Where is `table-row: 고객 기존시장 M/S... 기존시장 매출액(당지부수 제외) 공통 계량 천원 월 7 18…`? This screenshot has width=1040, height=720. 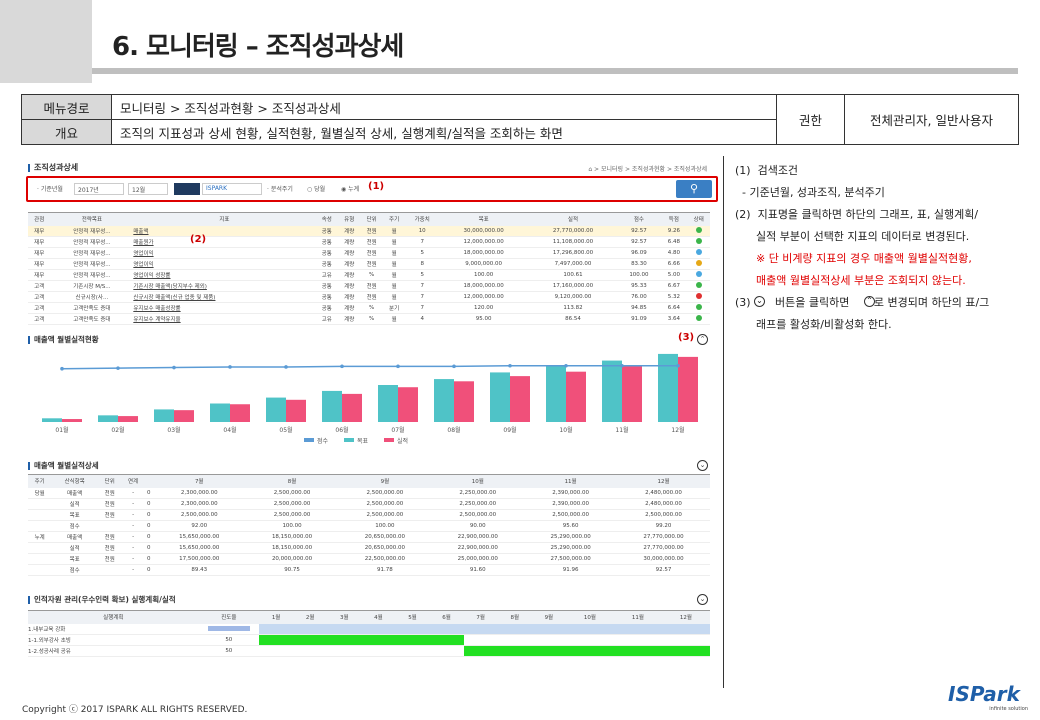
table-row: 고객 기존시장 M/S... 기존시장 매출액(당지부수 제외) 공통 계량 천원 월 7 18… is located at coordinates (369, 286).